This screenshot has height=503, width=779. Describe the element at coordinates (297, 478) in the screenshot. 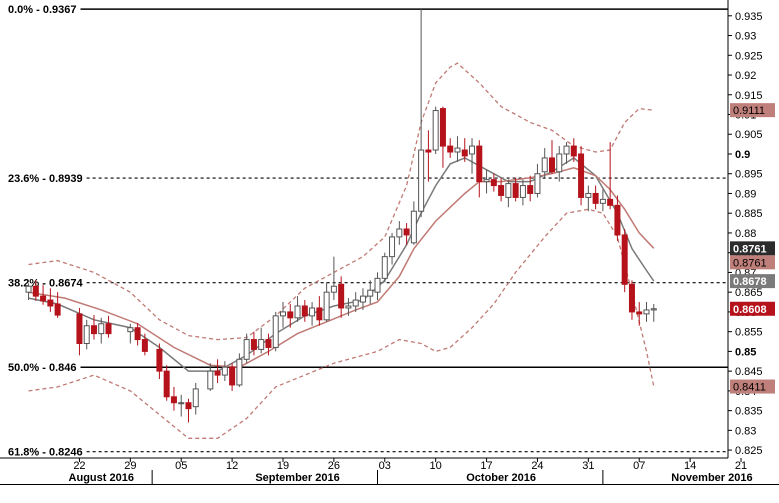

I see `month-label: September 2016` at that location.